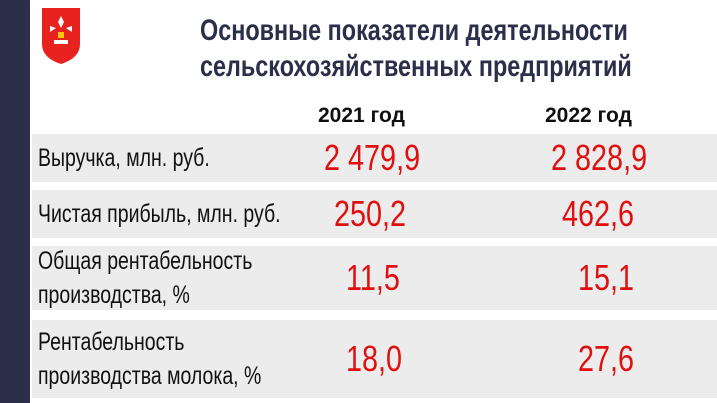  I want to click on column-header: 2021 год, so click(361, 115).